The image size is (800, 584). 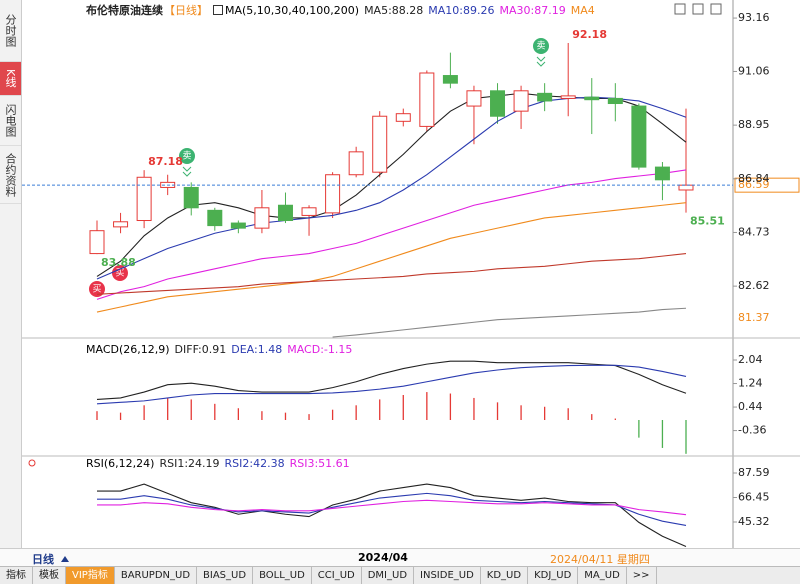 I want to click on sidebar: 分时图 K线图 闪电图 合约资料, so click(x=11, y=274).